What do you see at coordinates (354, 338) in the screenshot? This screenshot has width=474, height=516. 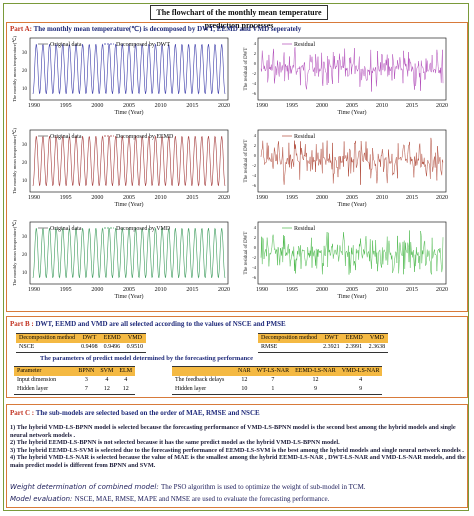 I see `rmse-h2: EEMD` at bounding box center [354, 338].